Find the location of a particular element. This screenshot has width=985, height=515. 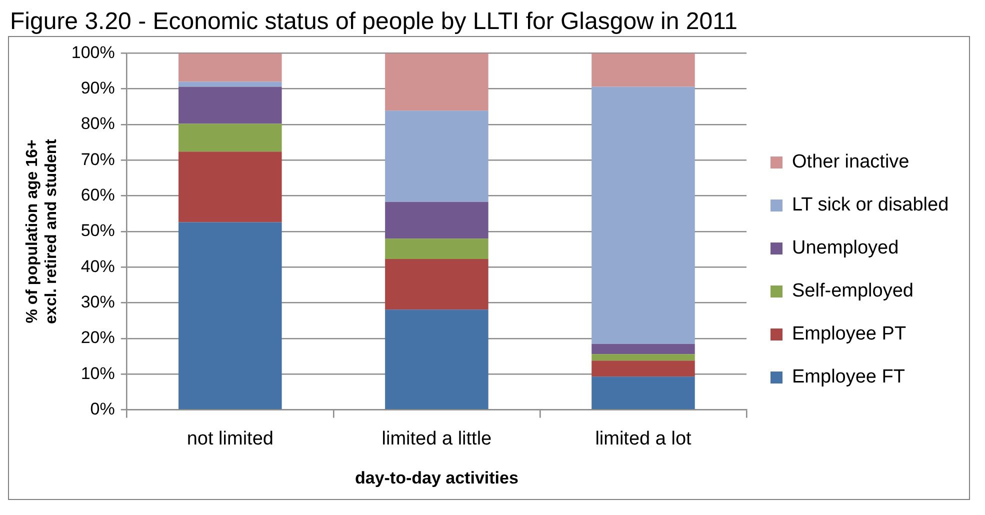

y-tick-label: 70% is located at coordinates (97, 159).